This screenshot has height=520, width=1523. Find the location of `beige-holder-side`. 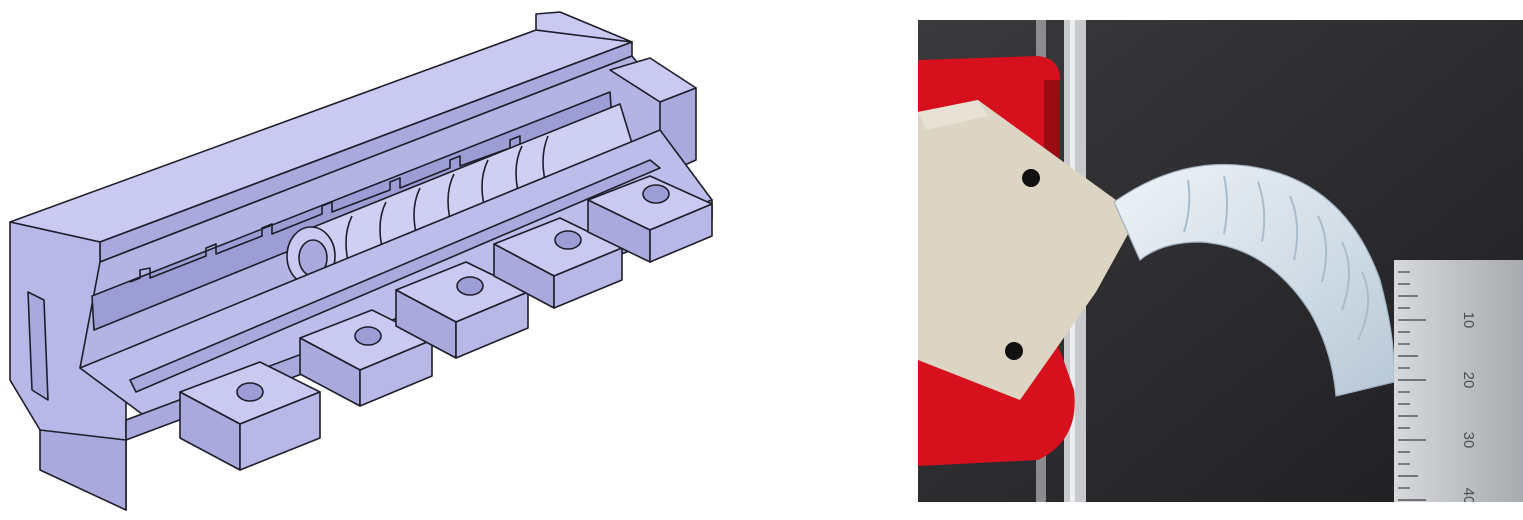

beige-holder-side is located at coordinates (953, 115).